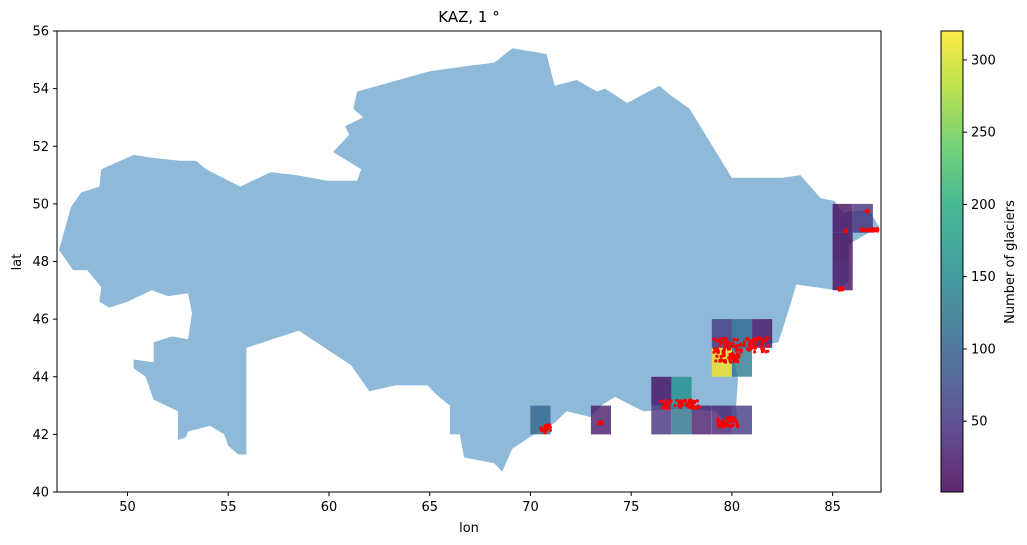 The height and width of the screenshot is (545, 1027). Describe the element at coordinates (709, 321) in the screenshot. I see `glacier-points` at that location.